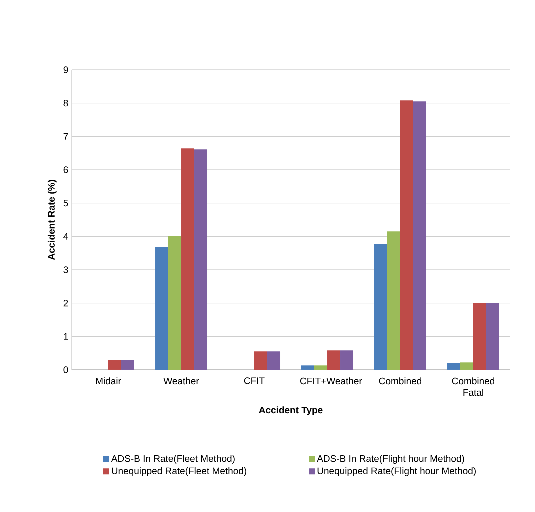  I want to click on x-tick-label: CFIT+Weather, so click(331, 381).